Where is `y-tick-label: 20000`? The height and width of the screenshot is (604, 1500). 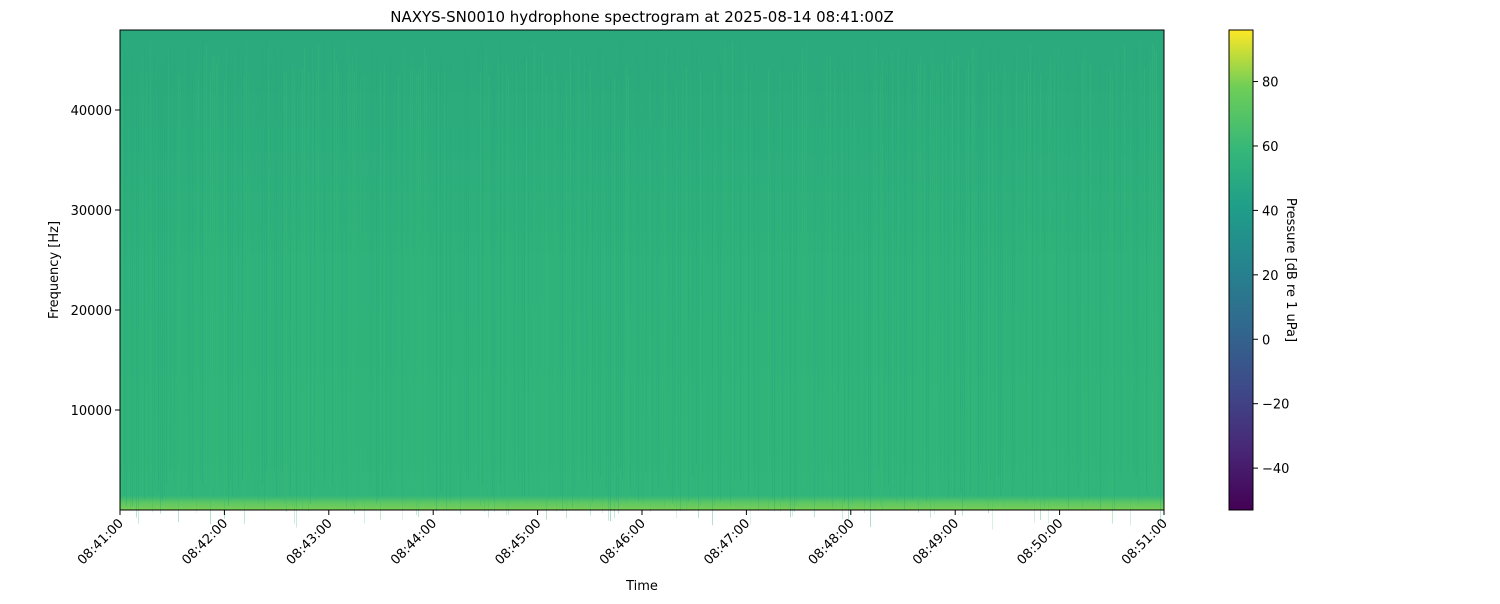 y-tick-label: 20000 is located at coordinates (91, 311).